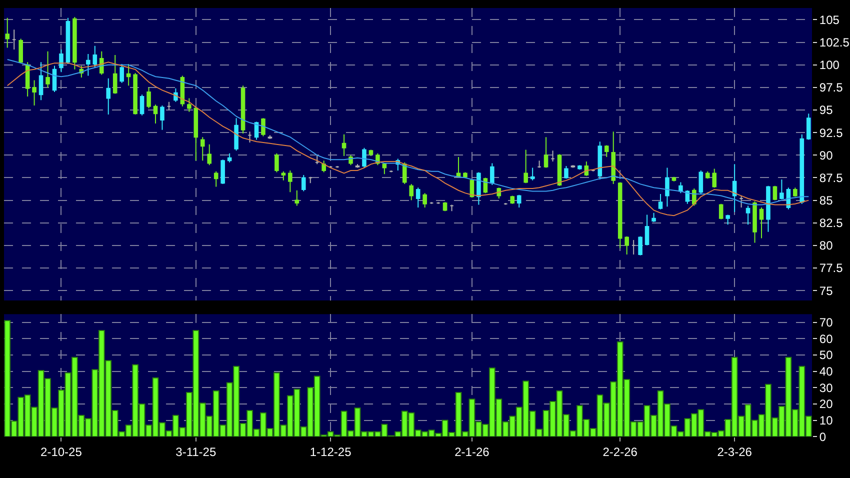 The width and height of the screenshot is (850, 478). I want to click on y-tick-label: 40, so click(826, 371).